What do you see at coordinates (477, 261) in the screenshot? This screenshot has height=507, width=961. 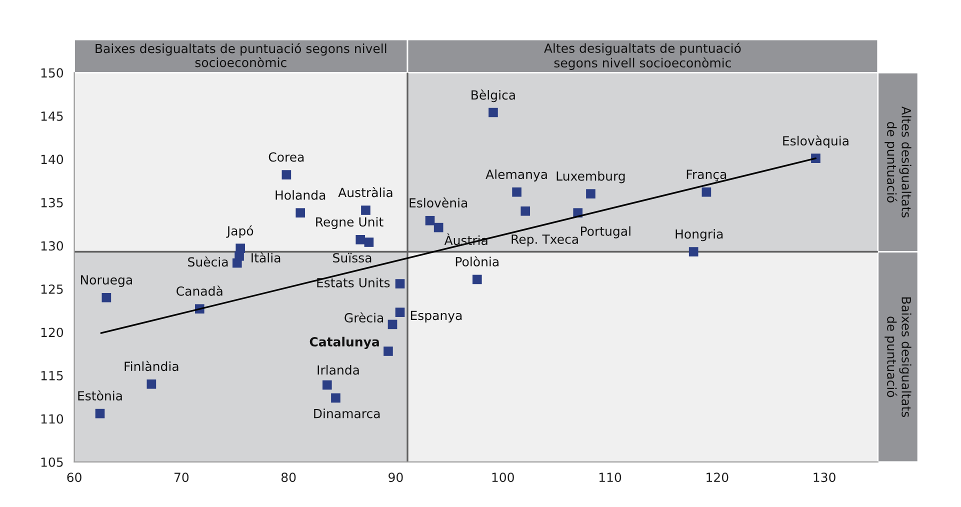 I see `data-label: Polònia` at bounding box center [477, 261].